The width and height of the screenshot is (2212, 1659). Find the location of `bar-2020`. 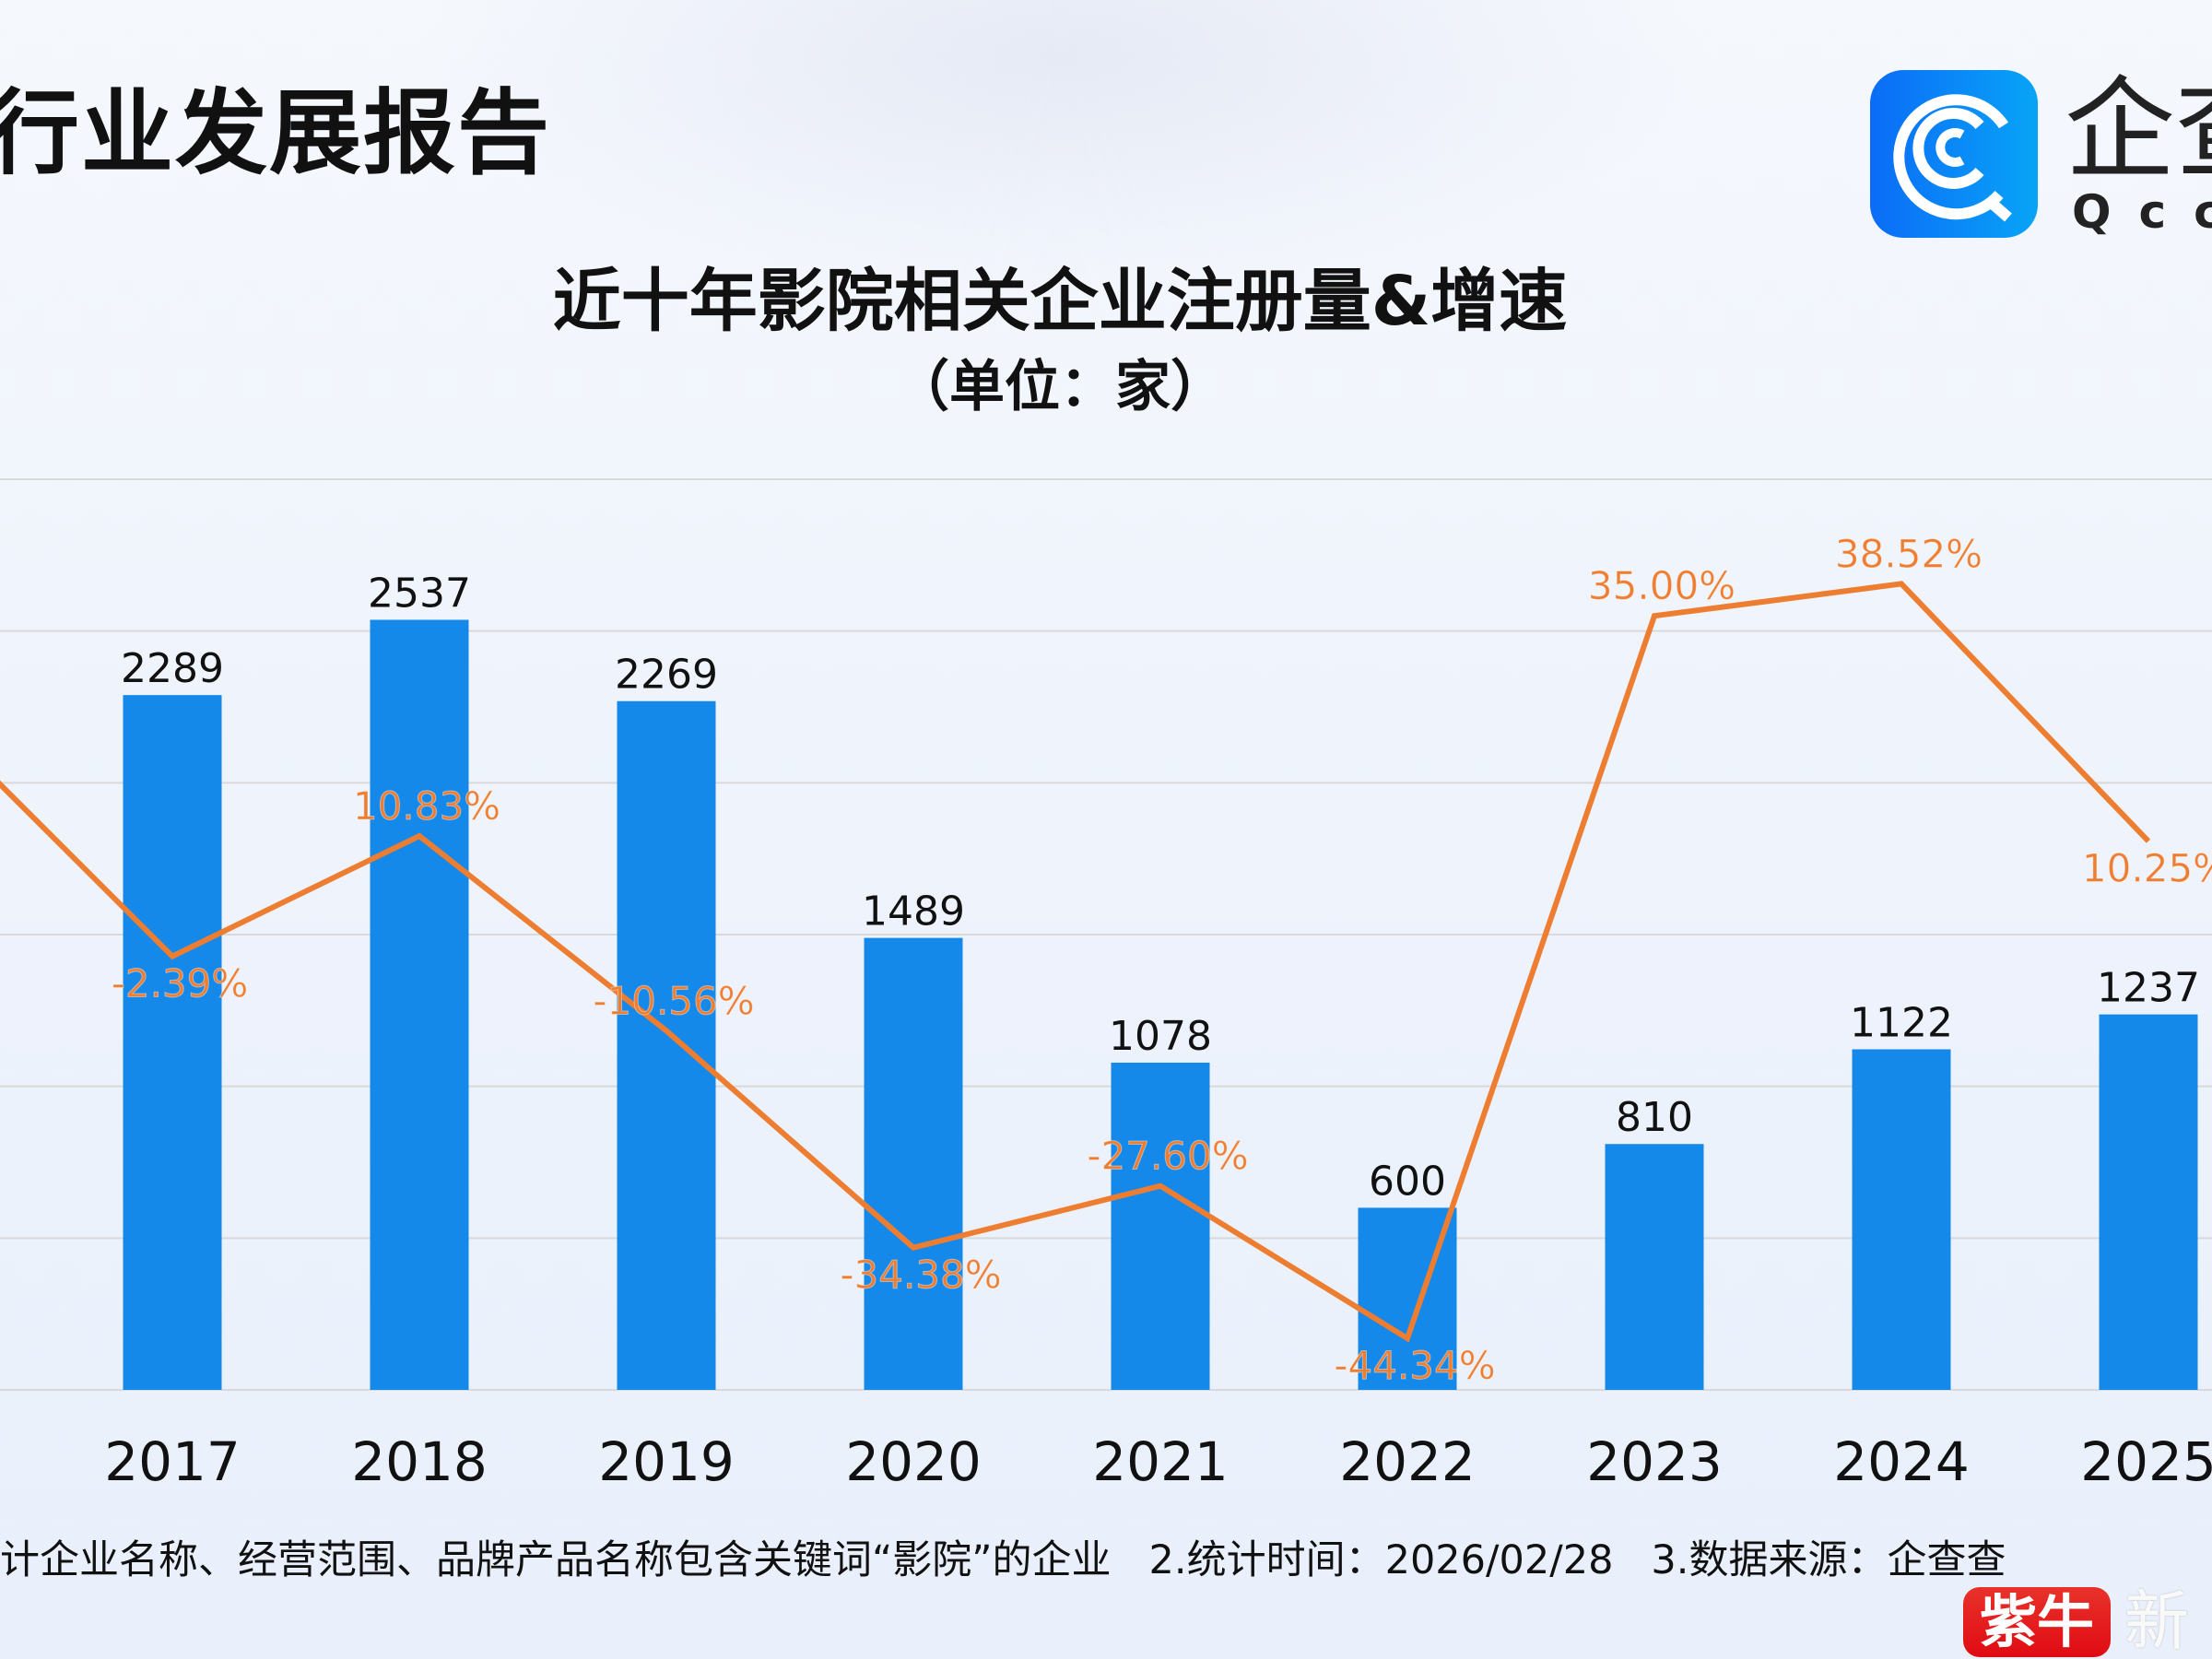

bar-2020 is located at coordinates (913, 1163).